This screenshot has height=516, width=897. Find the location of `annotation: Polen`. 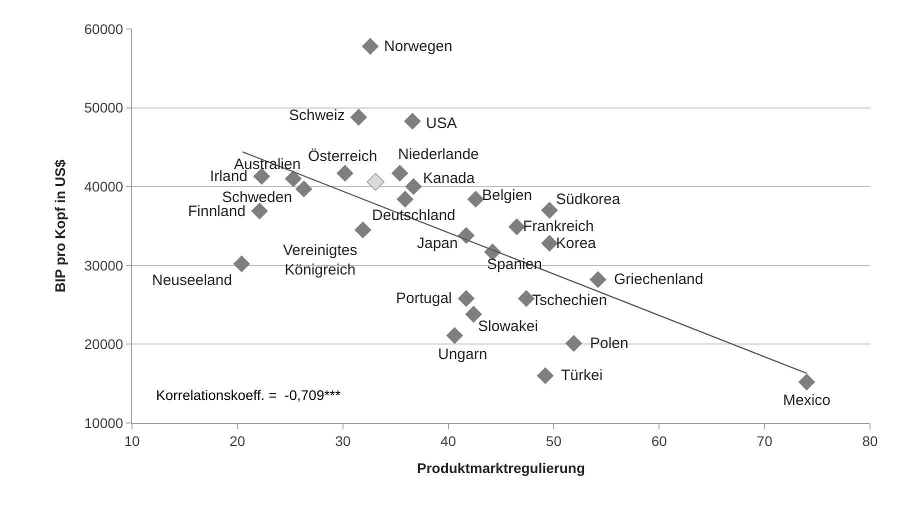

annotation: Polen is located at coordinates (609, 343).